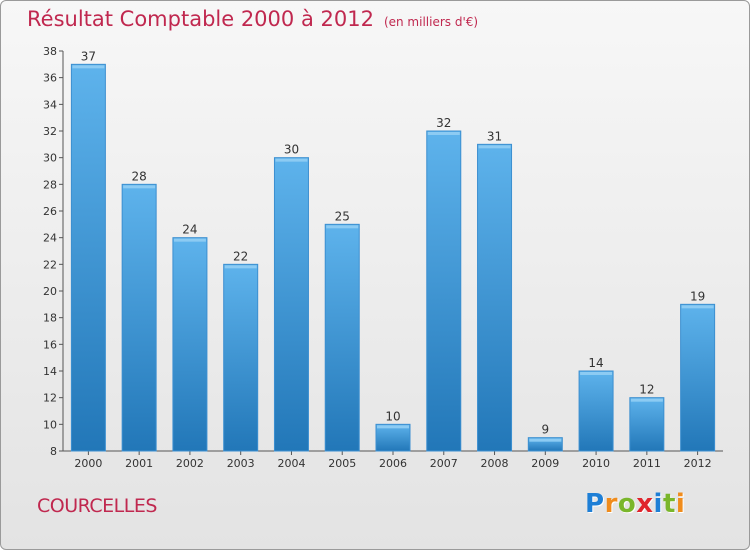 The width and height of the screenshot is (750, 550). I want to click on y-tick-label: 24, so click(50, 238).